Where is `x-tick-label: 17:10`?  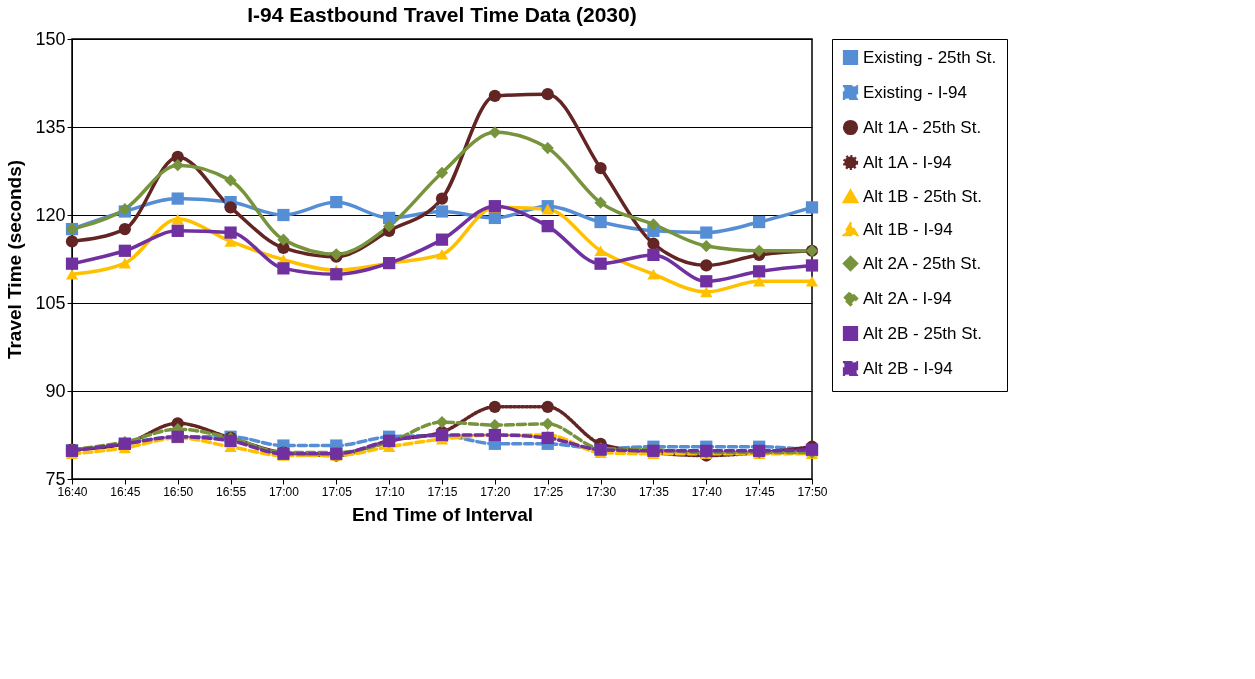 x-tick-label: 17:10 is located at coordinates (389, 491).